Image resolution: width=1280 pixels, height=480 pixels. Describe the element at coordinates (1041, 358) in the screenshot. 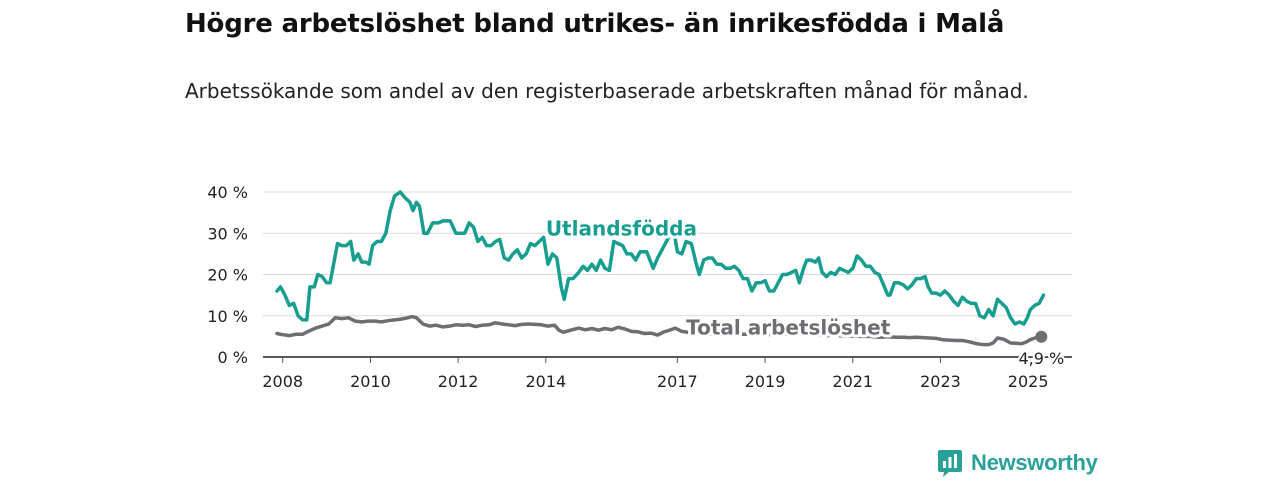

I see `end-value-label: 4,9 %` at that location.